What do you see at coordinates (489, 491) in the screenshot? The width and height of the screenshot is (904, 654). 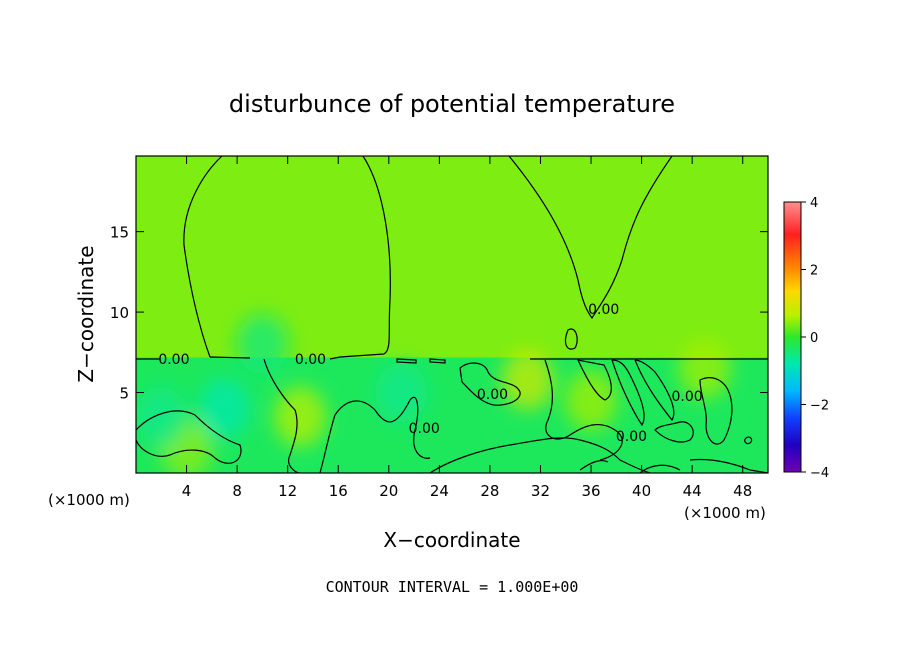 I see `x-tick-label: 28` at bounding box center [489, 491].